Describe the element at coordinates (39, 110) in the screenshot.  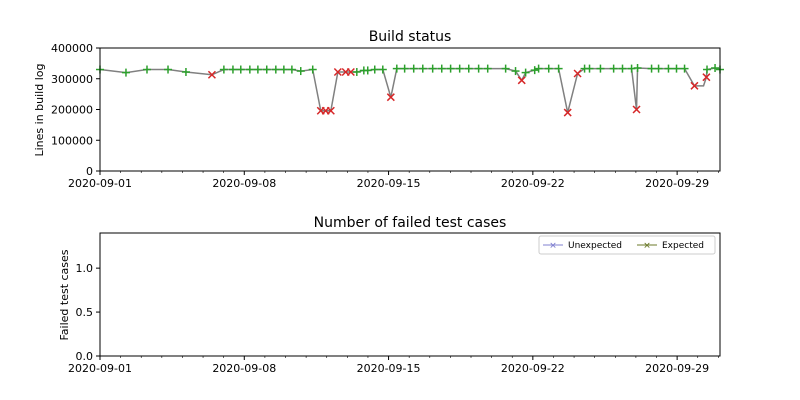
I see `y-axis-label: Lines in build log` at that location.